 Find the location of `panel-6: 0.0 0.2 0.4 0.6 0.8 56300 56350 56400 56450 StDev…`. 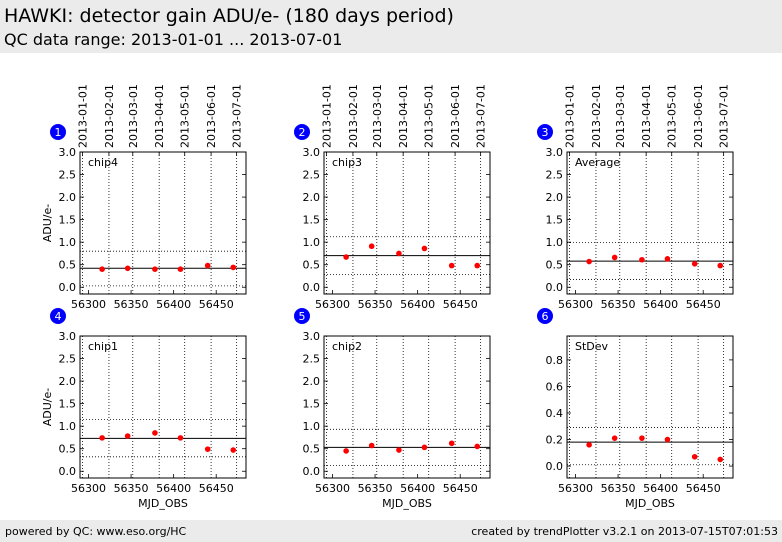

panel-6: 0.0 0.2 0.4 0.6 0.8 56300 56350 56400 56450 StDev… is located at coordinates (635, 409).